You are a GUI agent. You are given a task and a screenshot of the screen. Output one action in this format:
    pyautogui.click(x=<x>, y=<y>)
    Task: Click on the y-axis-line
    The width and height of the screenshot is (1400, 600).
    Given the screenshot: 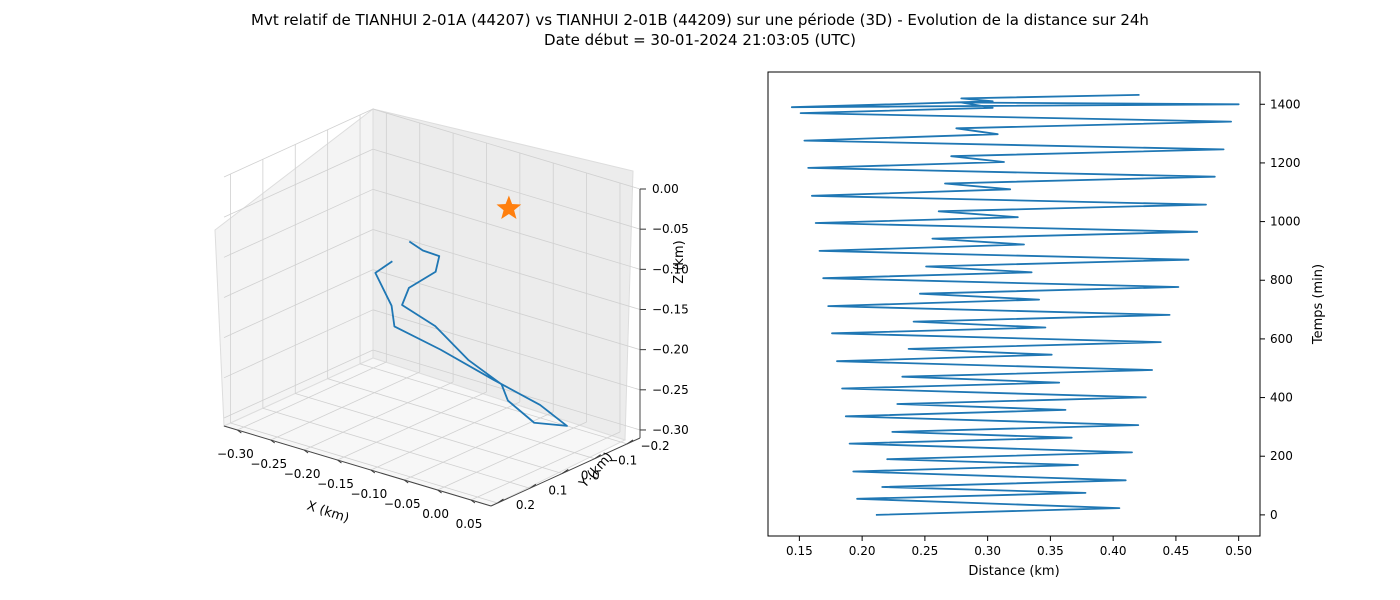 What is the action you would take?
    pyautogui.click(x=565, y=472)
    